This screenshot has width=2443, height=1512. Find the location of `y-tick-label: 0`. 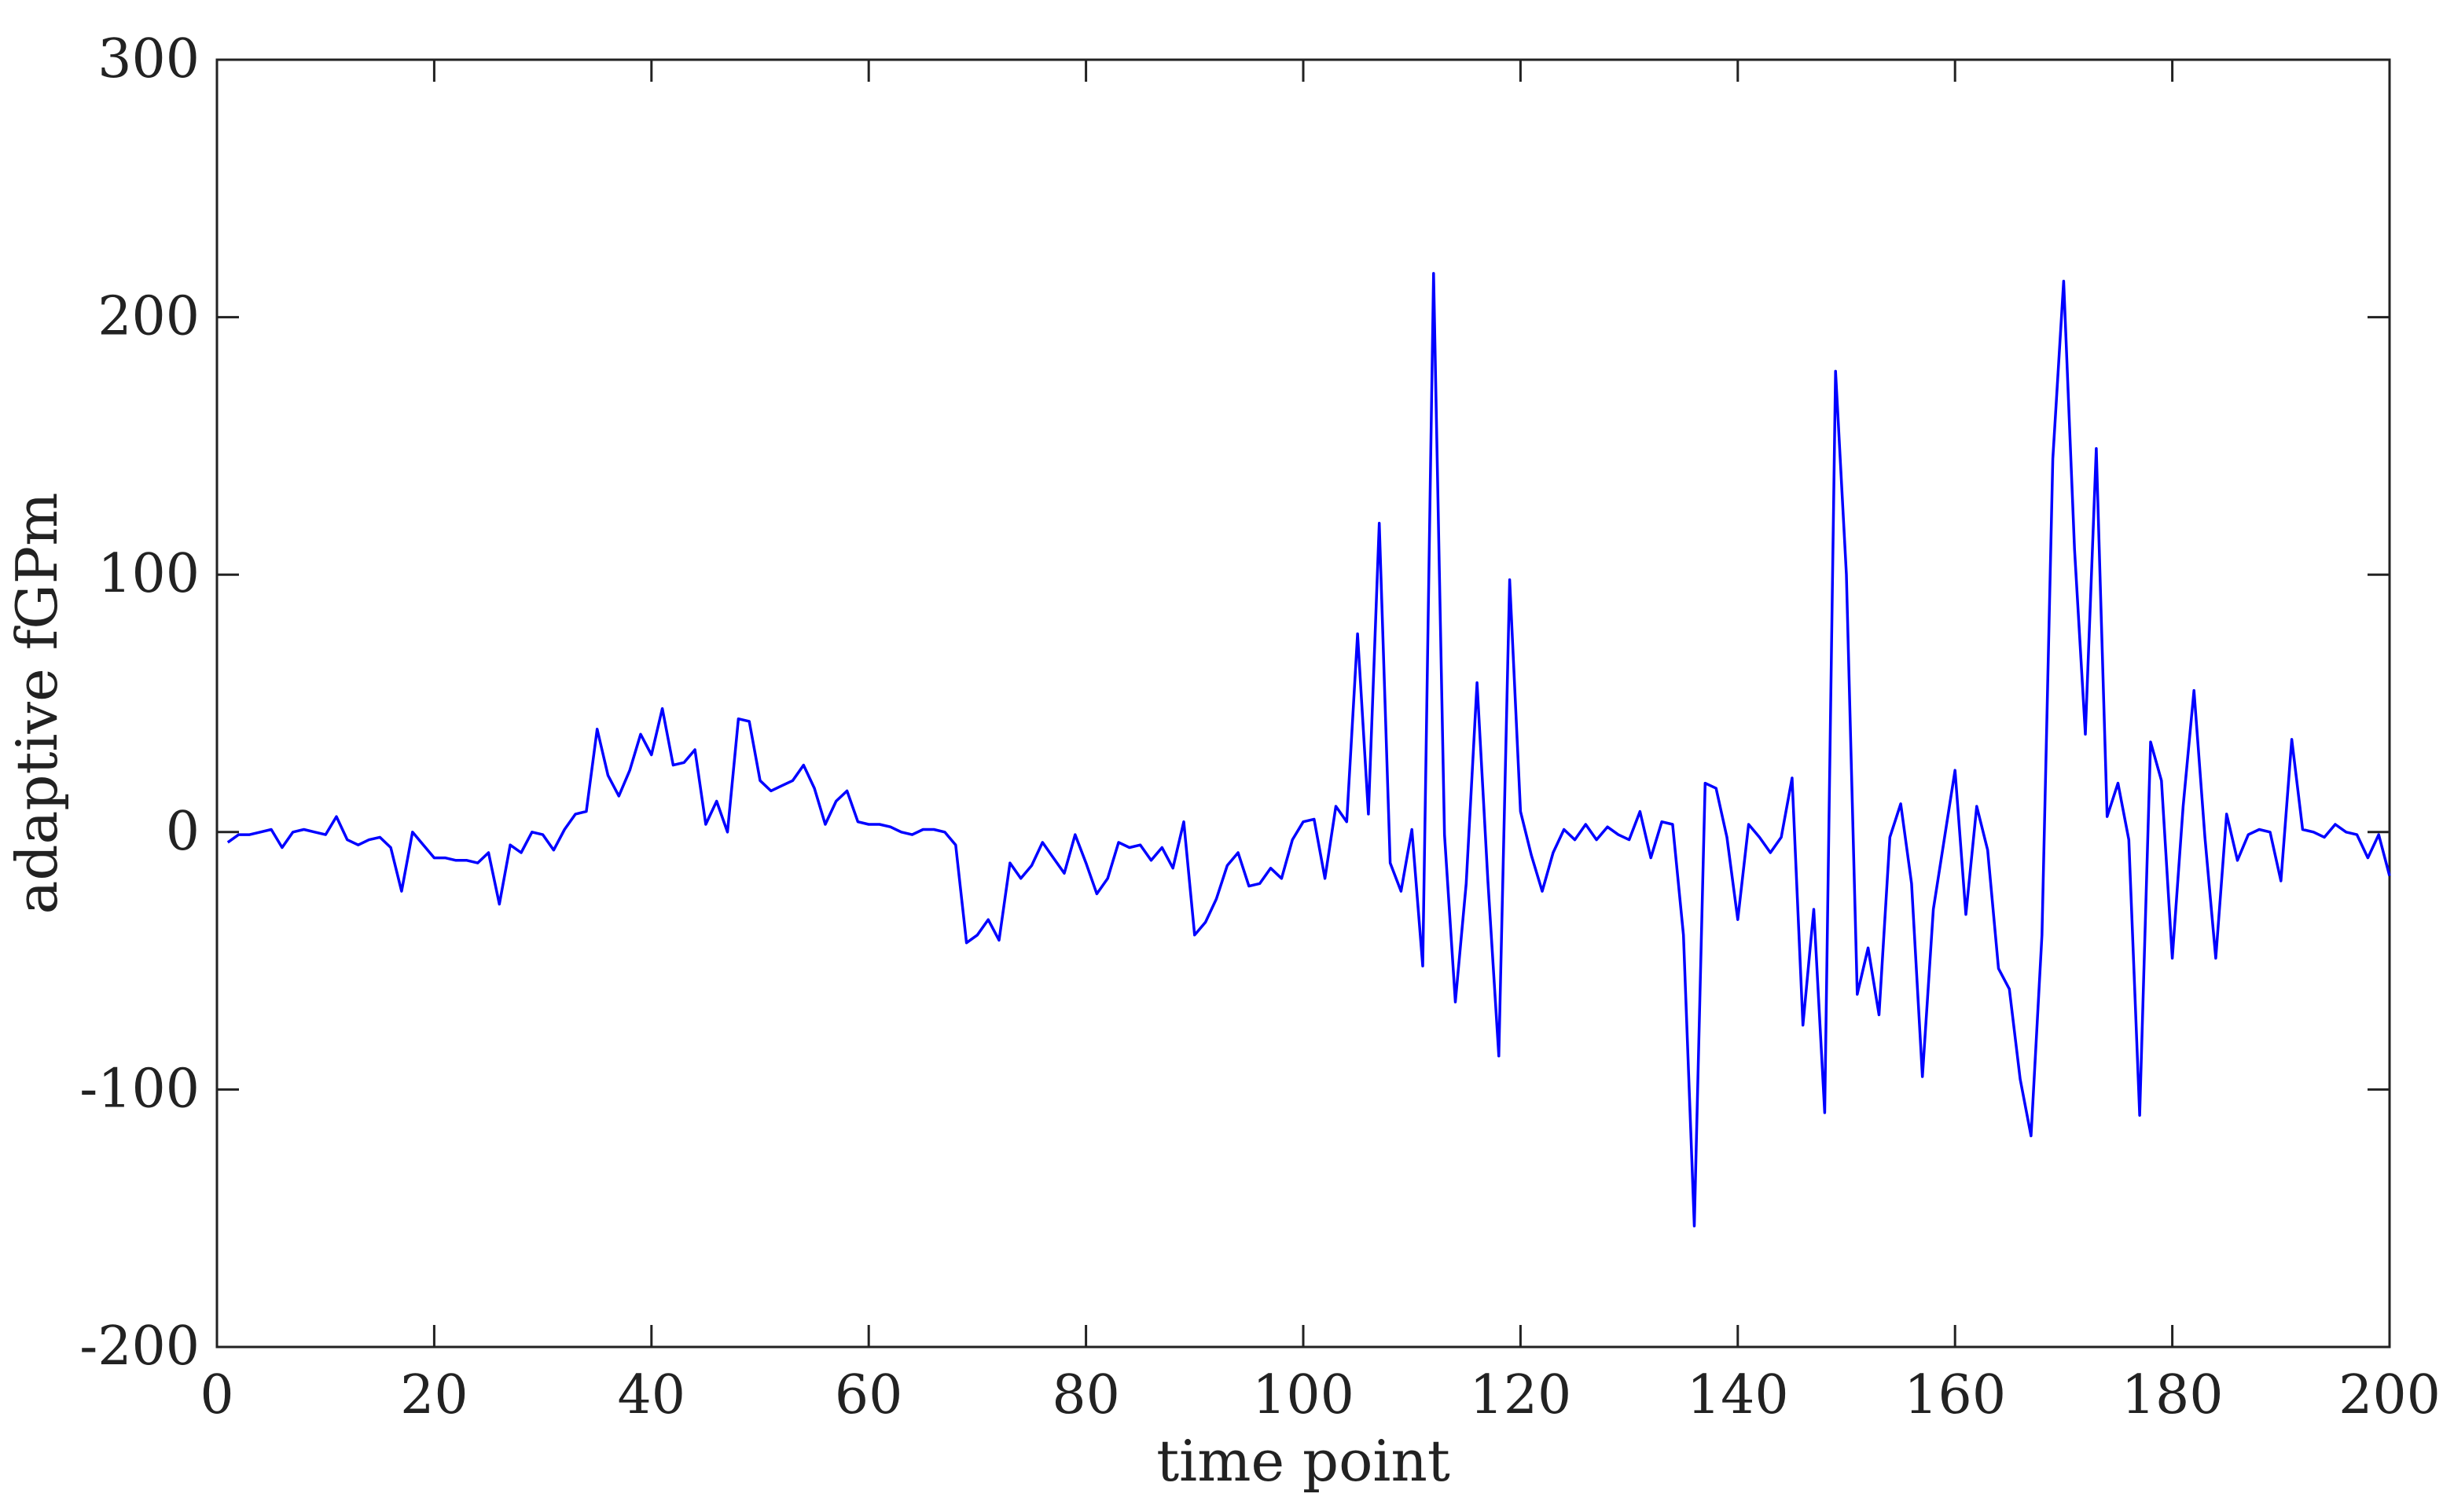

y-tick-label: 0 is located at coordinates (183, 832).